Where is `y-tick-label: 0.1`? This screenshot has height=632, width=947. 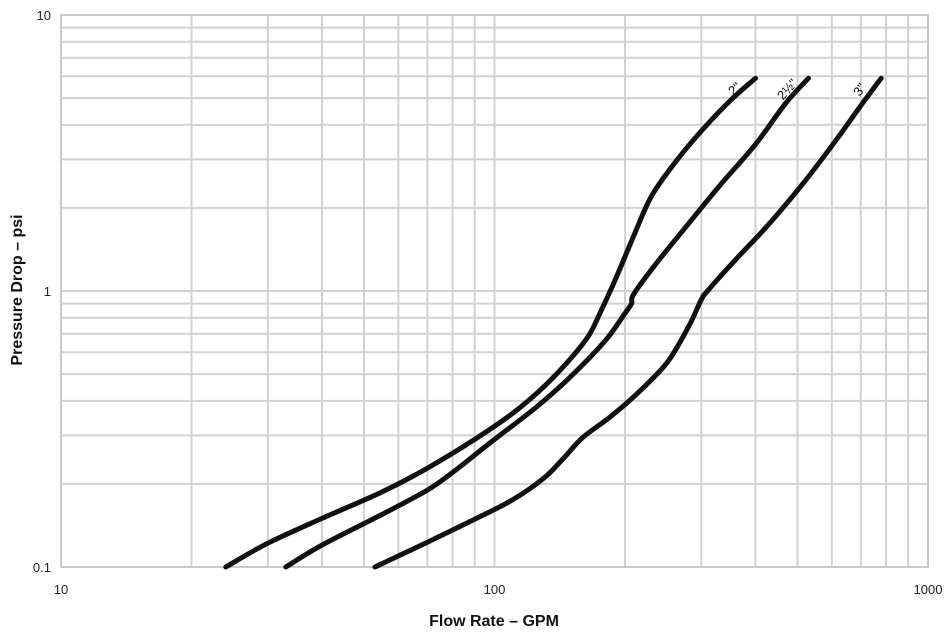
y-tick-label: 0.1 is located at coordinates (42, 567).